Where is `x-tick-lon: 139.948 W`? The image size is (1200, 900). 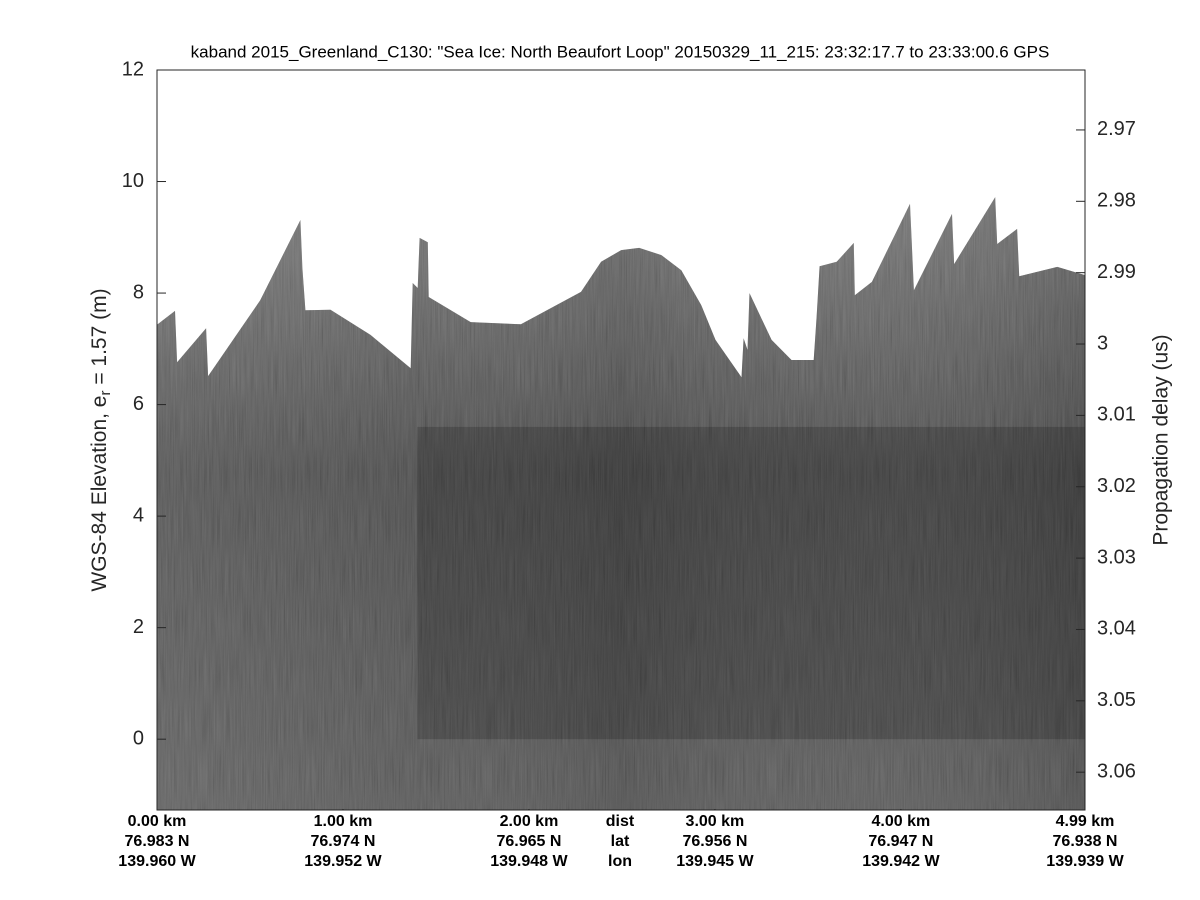
x-tick-lon: 139.948 W is located at coordinates (529, 861).